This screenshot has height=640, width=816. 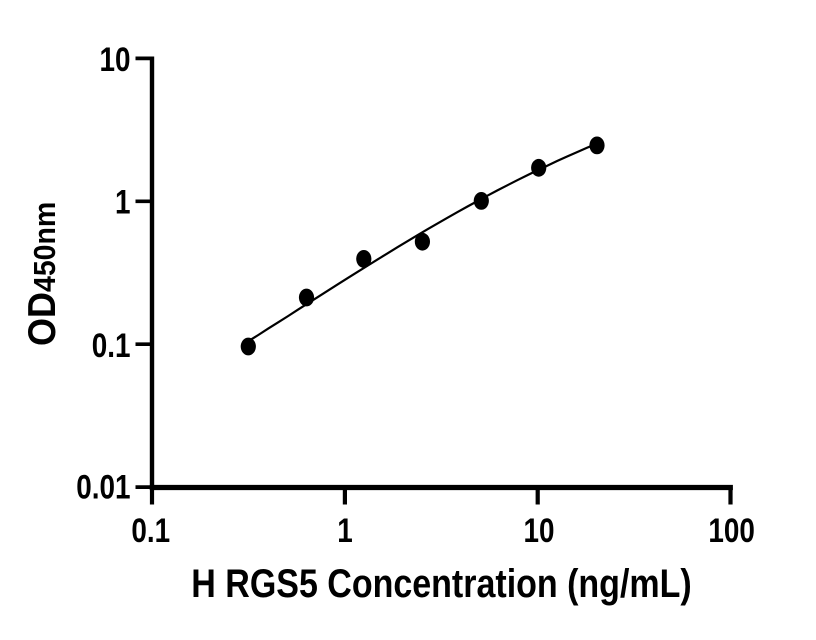 I want to click on svg-text: H RGS5 Concentration (ng/mL), so click(x=441, y=583).